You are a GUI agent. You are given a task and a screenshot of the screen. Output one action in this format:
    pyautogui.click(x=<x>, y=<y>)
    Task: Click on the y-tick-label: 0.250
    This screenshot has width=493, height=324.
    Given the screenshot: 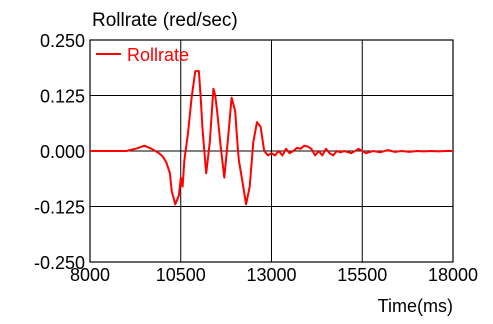 What is the action you would take?
    pyautogui.click(x=62, y=41)
    